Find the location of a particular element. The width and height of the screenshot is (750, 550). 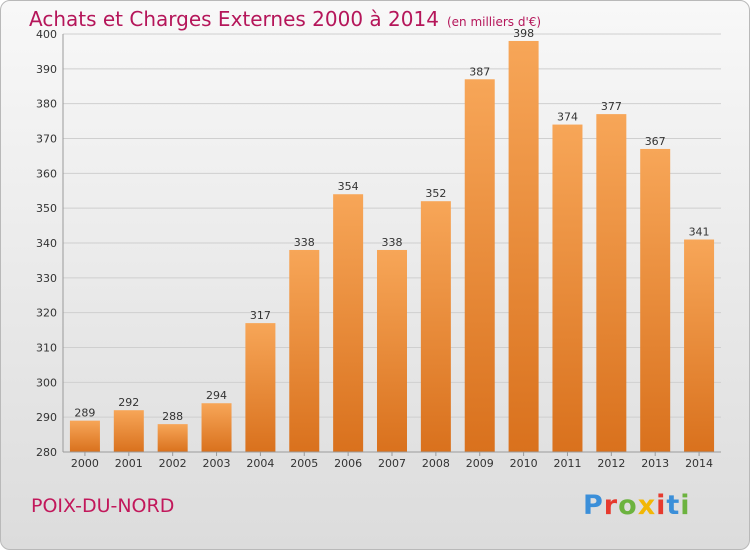

bar-2000 is located at coordinates (84, 436).